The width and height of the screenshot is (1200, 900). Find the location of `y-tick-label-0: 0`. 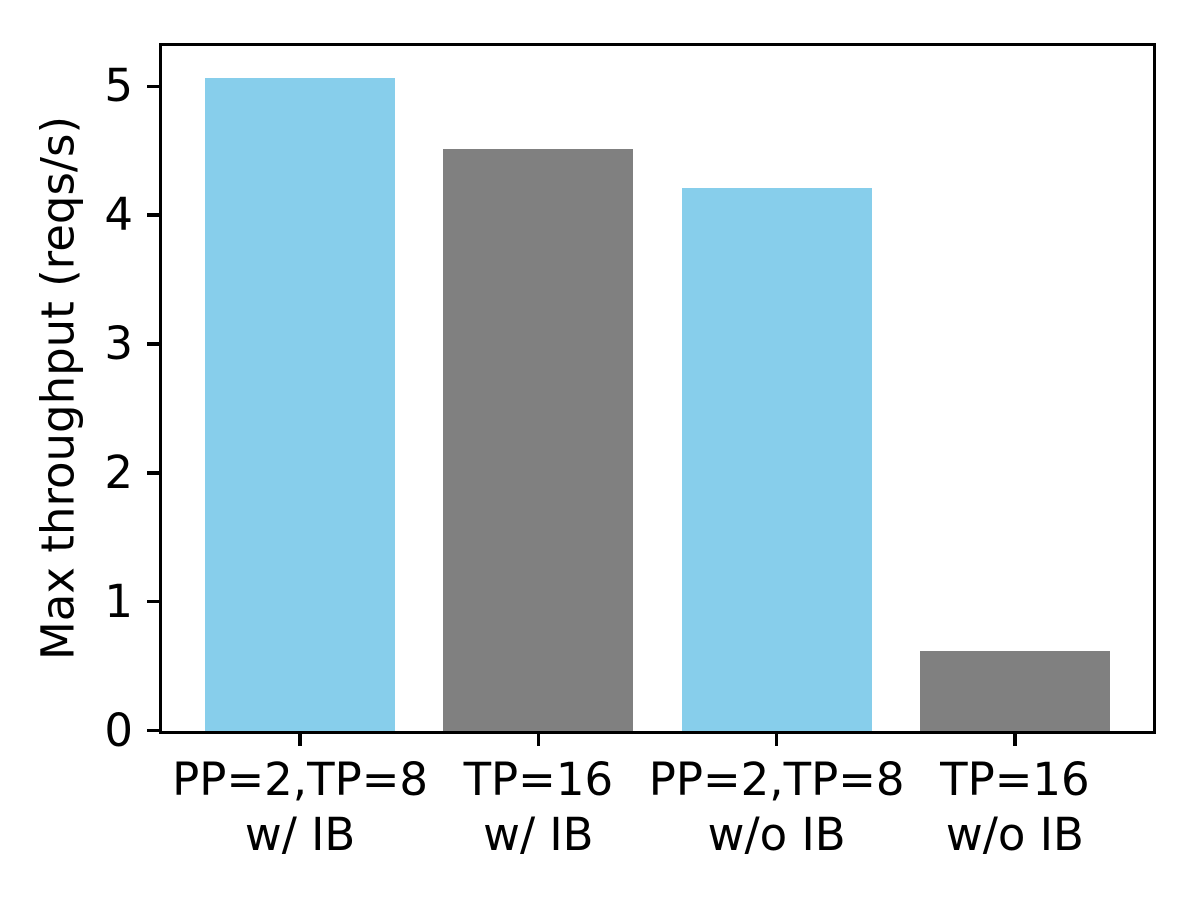

y-tick-label-0: 0 is located at coordinates (118, 730).